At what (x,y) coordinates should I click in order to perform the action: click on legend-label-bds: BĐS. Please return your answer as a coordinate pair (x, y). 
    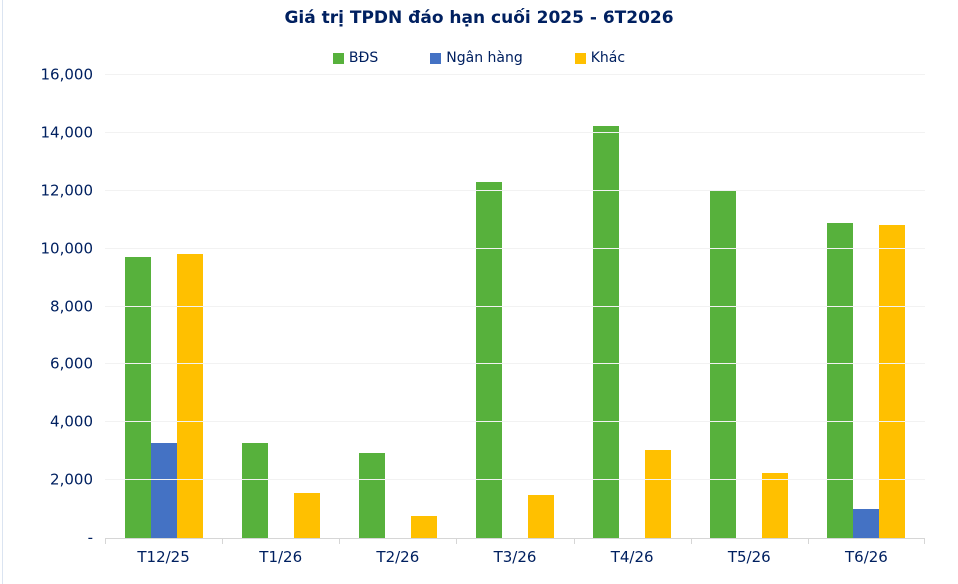
    Looking at the image, I should click on (363, 58).